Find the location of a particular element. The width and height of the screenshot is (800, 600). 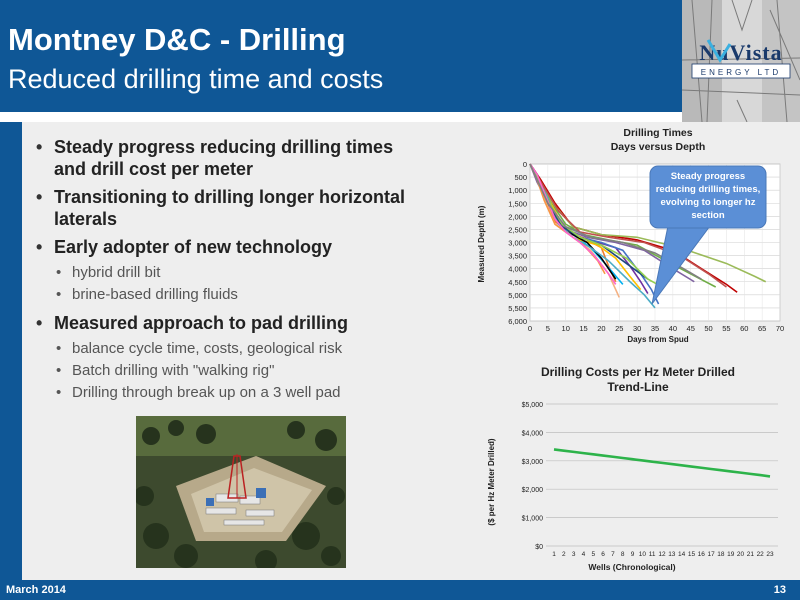

y-tick-label: 1,000 is located at coordinates (517, 190).